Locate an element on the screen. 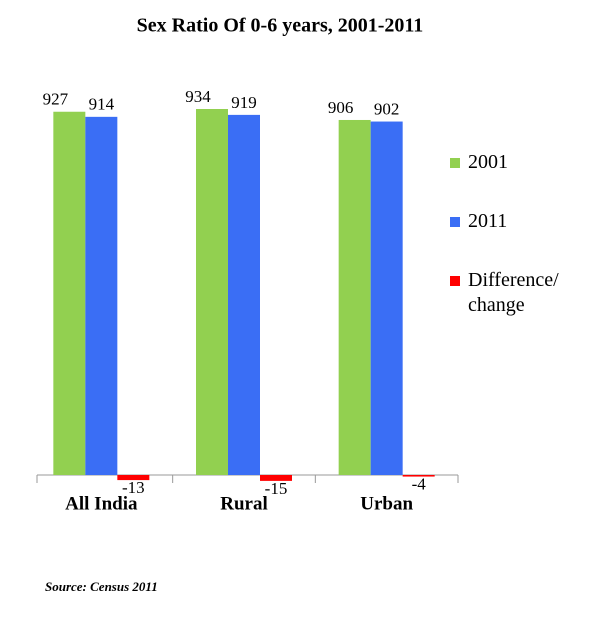 Image resolution: width=603 pixels, height=621 pixels. source-note: Source: Census 2011 is located at coordinates (101, 586).